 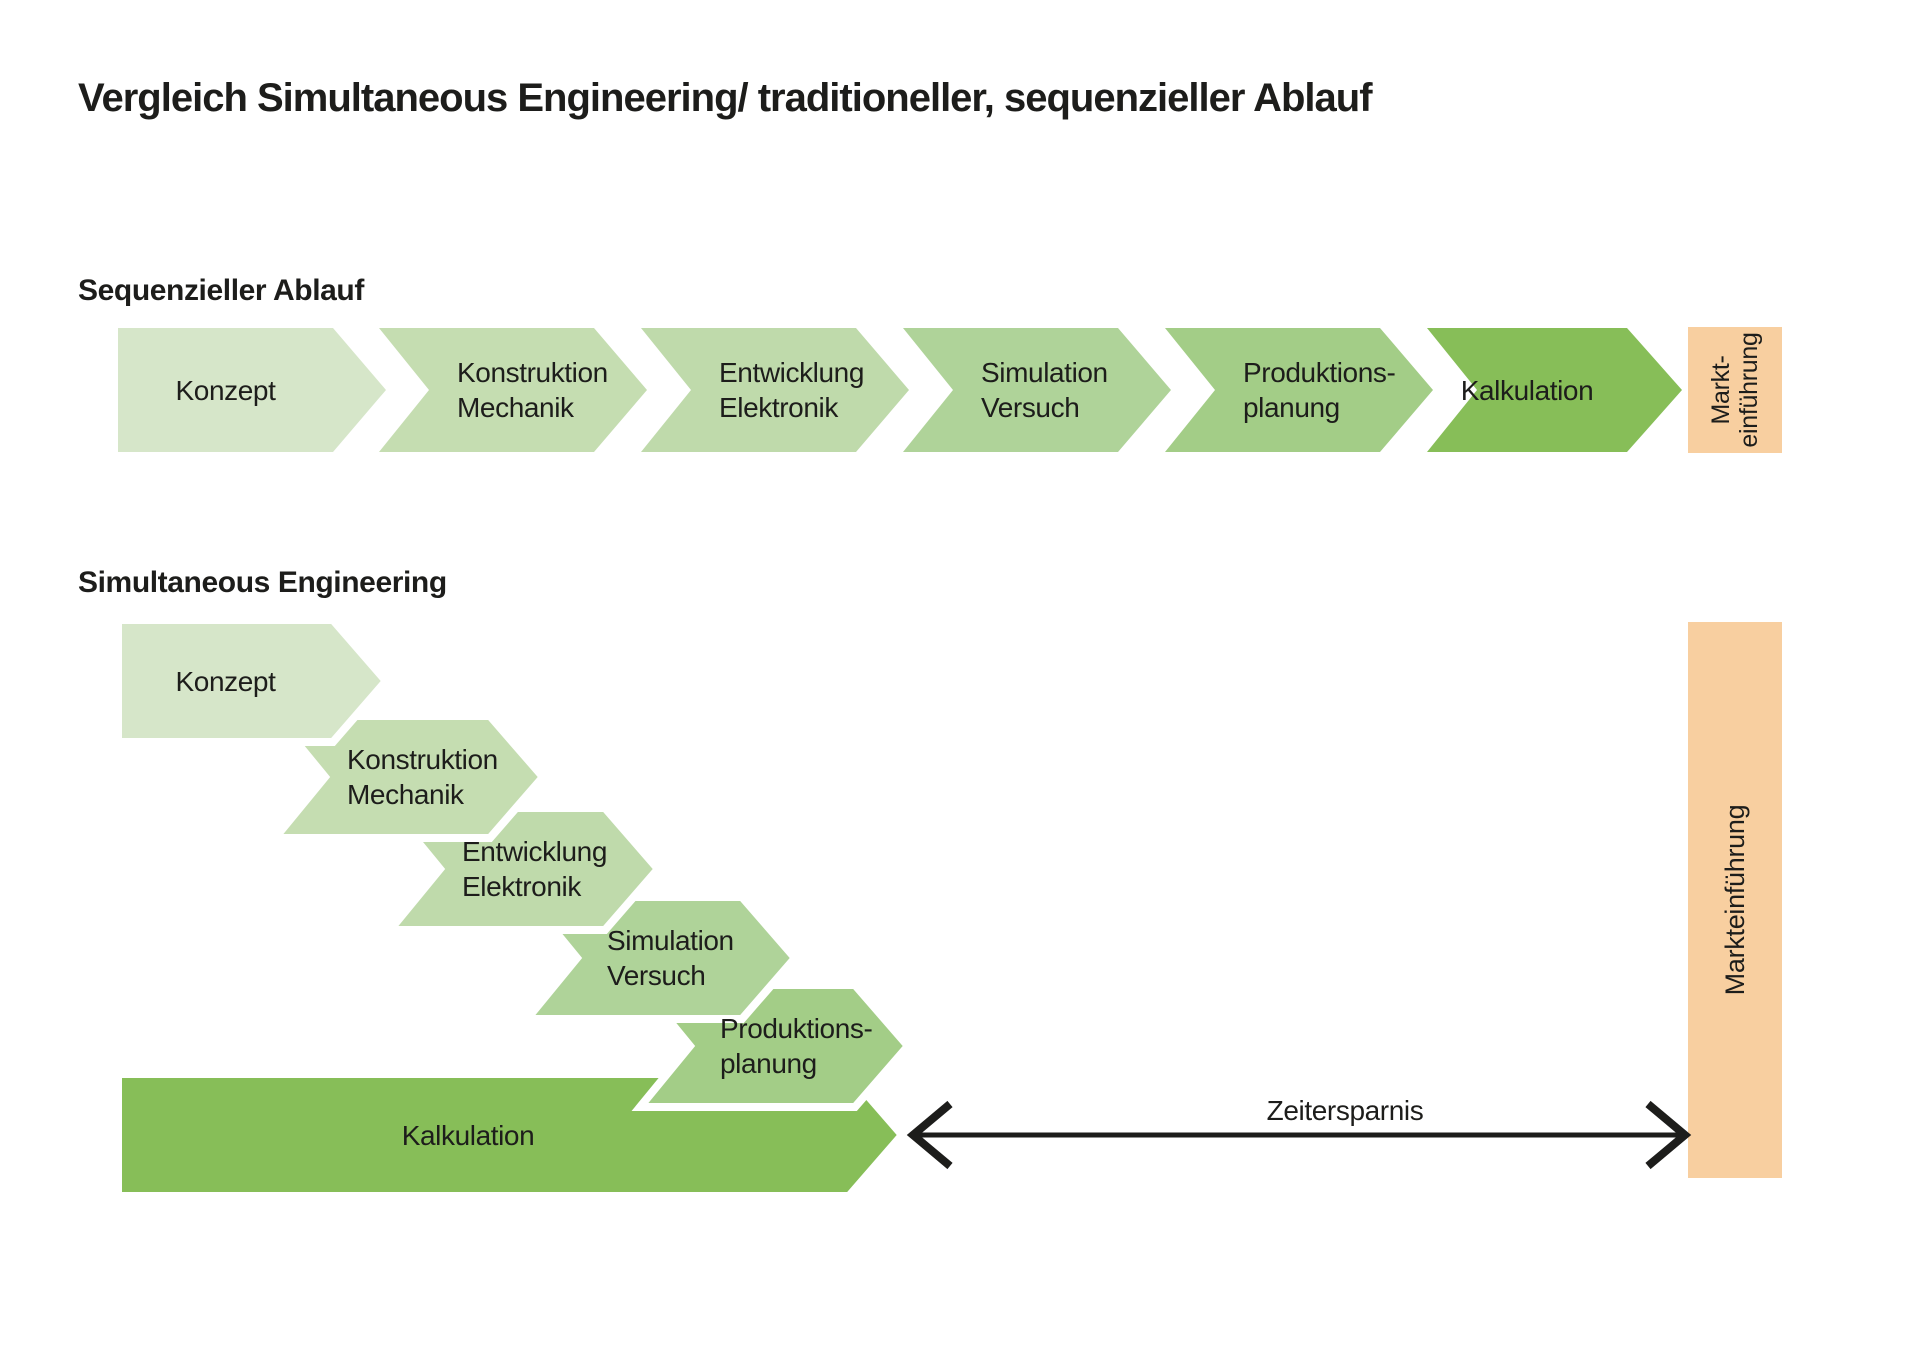 What do you see at coordinates (796, 1028) in the screenshot?
I see `sim-label-produktionsplanung-line1: Produktions-` at bounding box center [796, 1028].